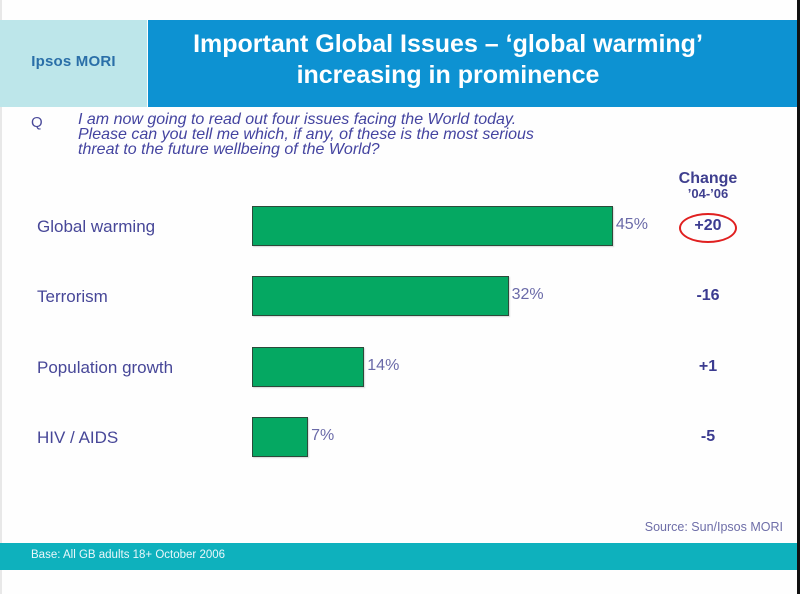 The width and height of the screenshot is (800, 594). Describe the element at coordinates (708, 228) in the screenshot. I see `highlight-ellipse` at that location.